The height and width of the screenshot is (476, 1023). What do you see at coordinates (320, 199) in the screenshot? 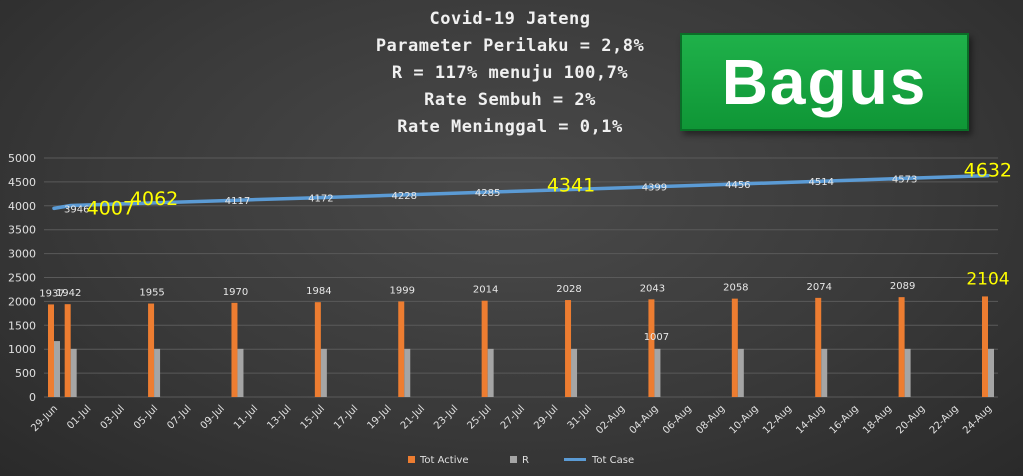
I see `tot-case-label: 4172` at bounding box center [320, 199].